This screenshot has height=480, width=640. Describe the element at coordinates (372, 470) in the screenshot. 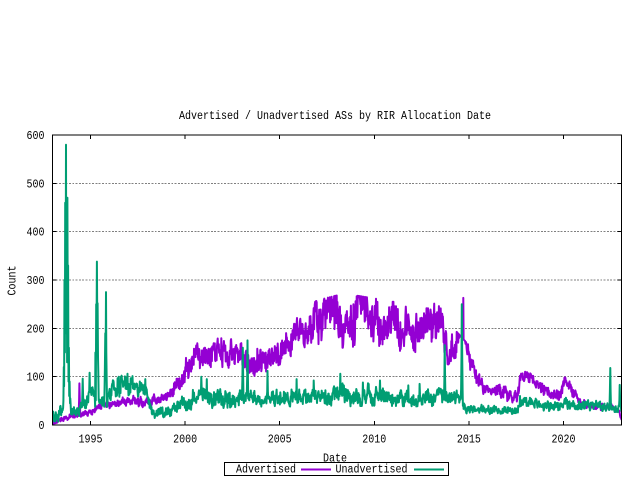

I see `svg-text: Unadvertised` at that location.